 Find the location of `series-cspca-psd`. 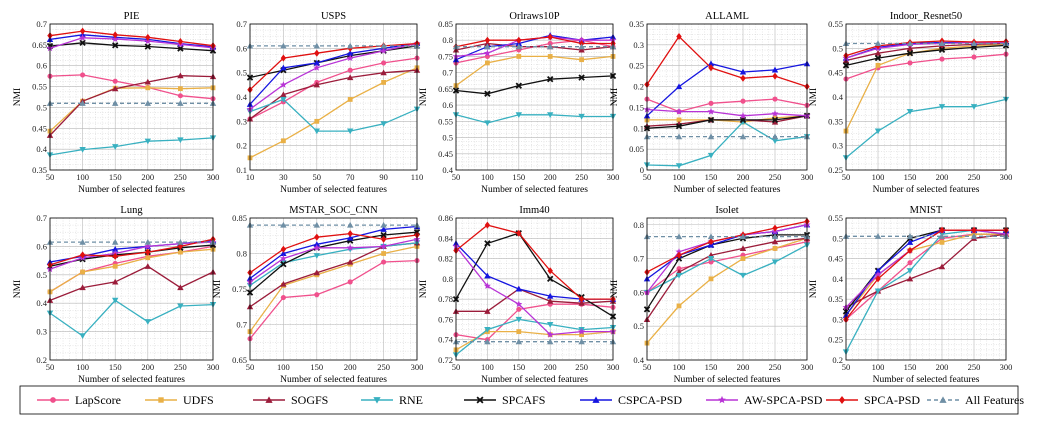

series-cspca-psd is located at coordinates (727, 89).